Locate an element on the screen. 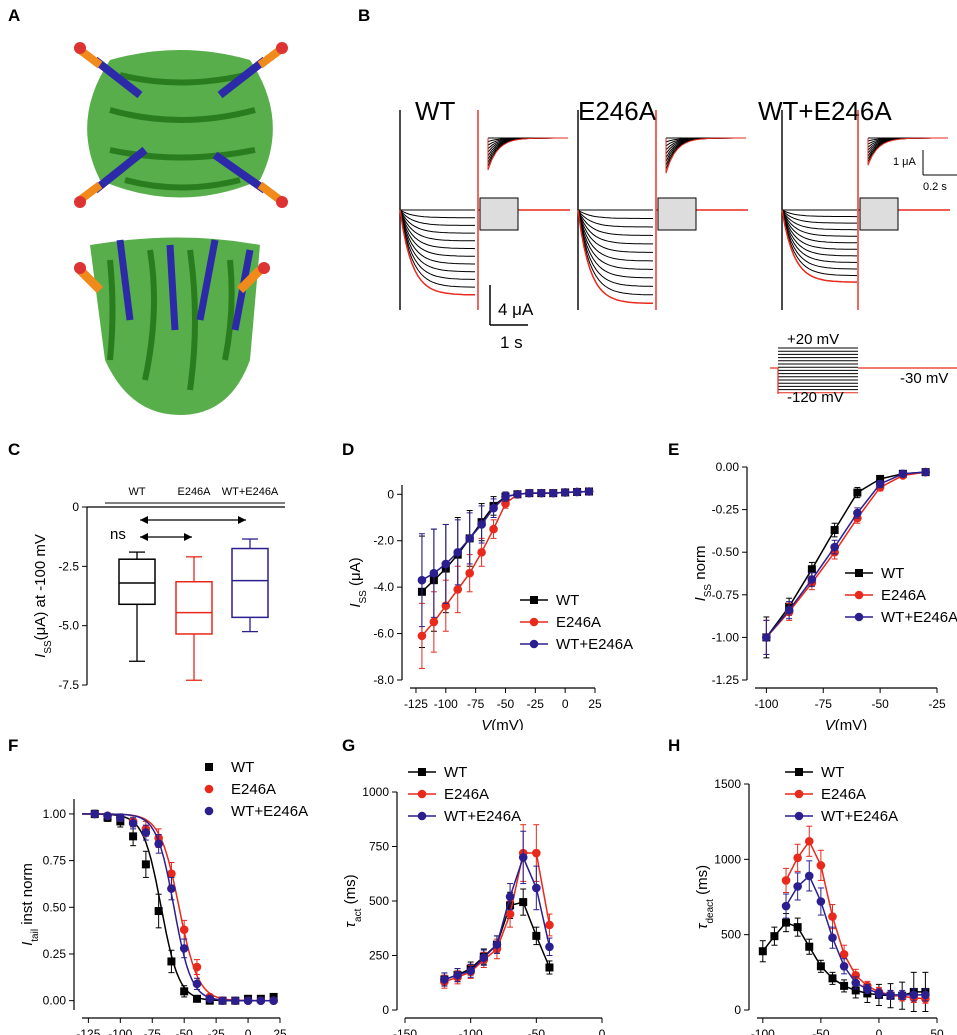 The image size is (957, 1035). y-tick-label: -8.0 is located at coordinates (383, 680).